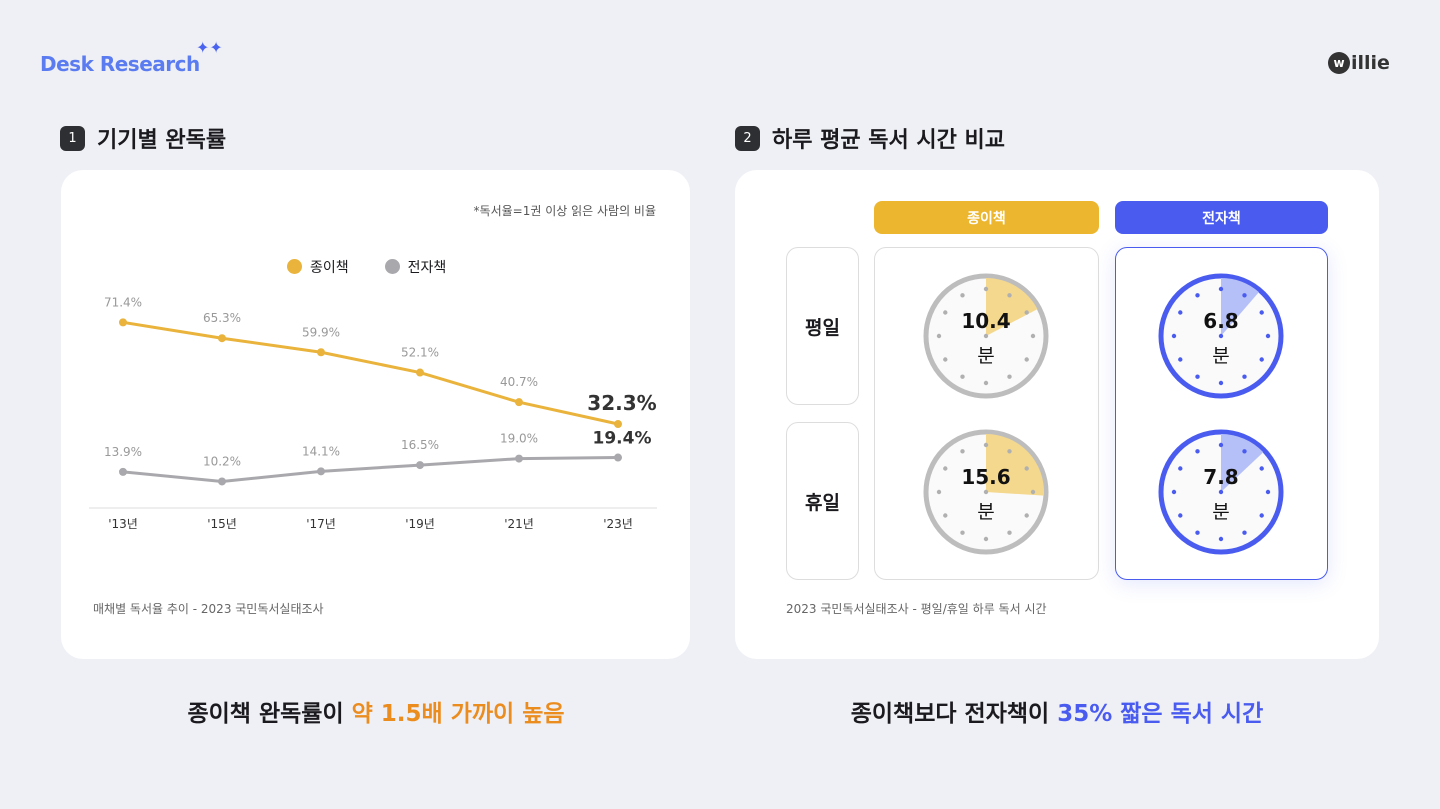 This screenshot has width=1440, height=809. I want to click on time-source: 2023 국민독서실태조사 - 평일/휴일 하루 독서 시간, so click(916, 609).